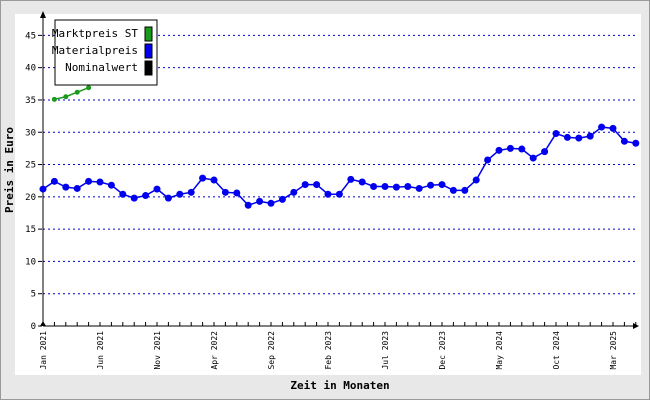 This screenshot has height=400, width=650. What do you see at coordinates (30, 36) in the screenshot?
I see `y-tick-label: 45` at bounding box center [30, 36].